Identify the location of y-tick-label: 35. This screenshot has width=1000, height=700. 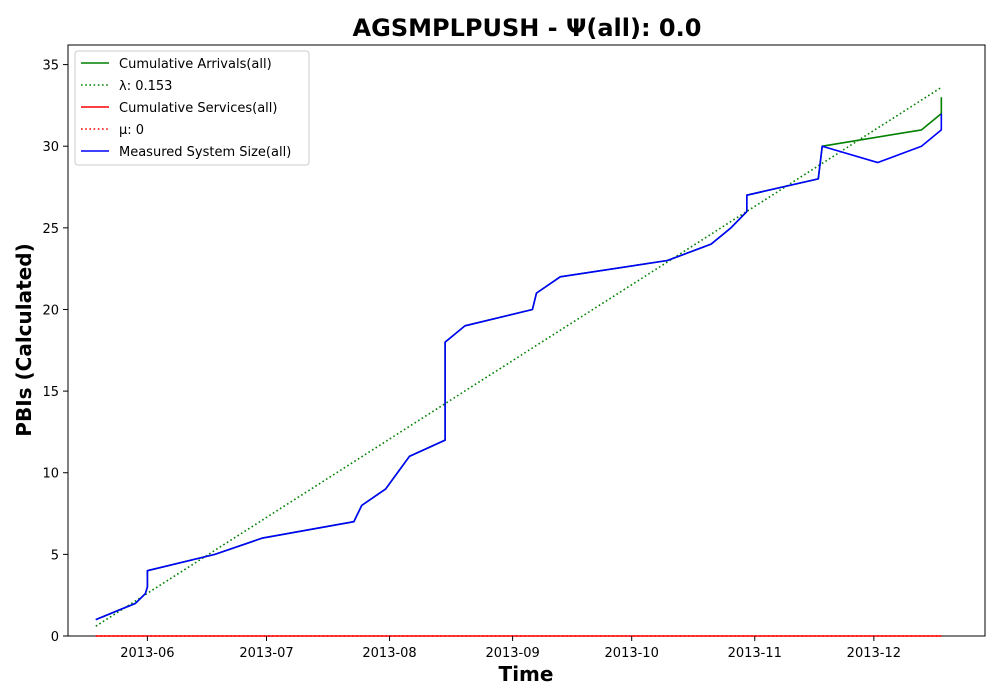
(50, 66).